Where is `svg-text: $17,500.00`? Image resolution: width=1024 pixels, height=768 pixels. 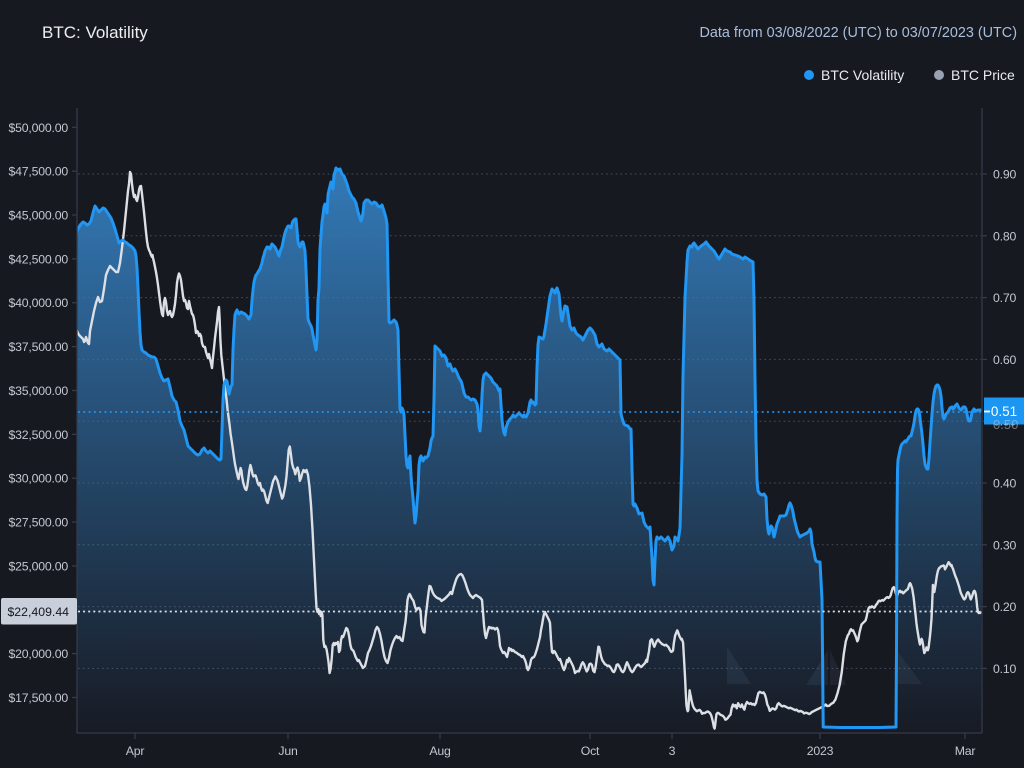 svg-text: $17,500.00 is located at coordinates (38, 698).